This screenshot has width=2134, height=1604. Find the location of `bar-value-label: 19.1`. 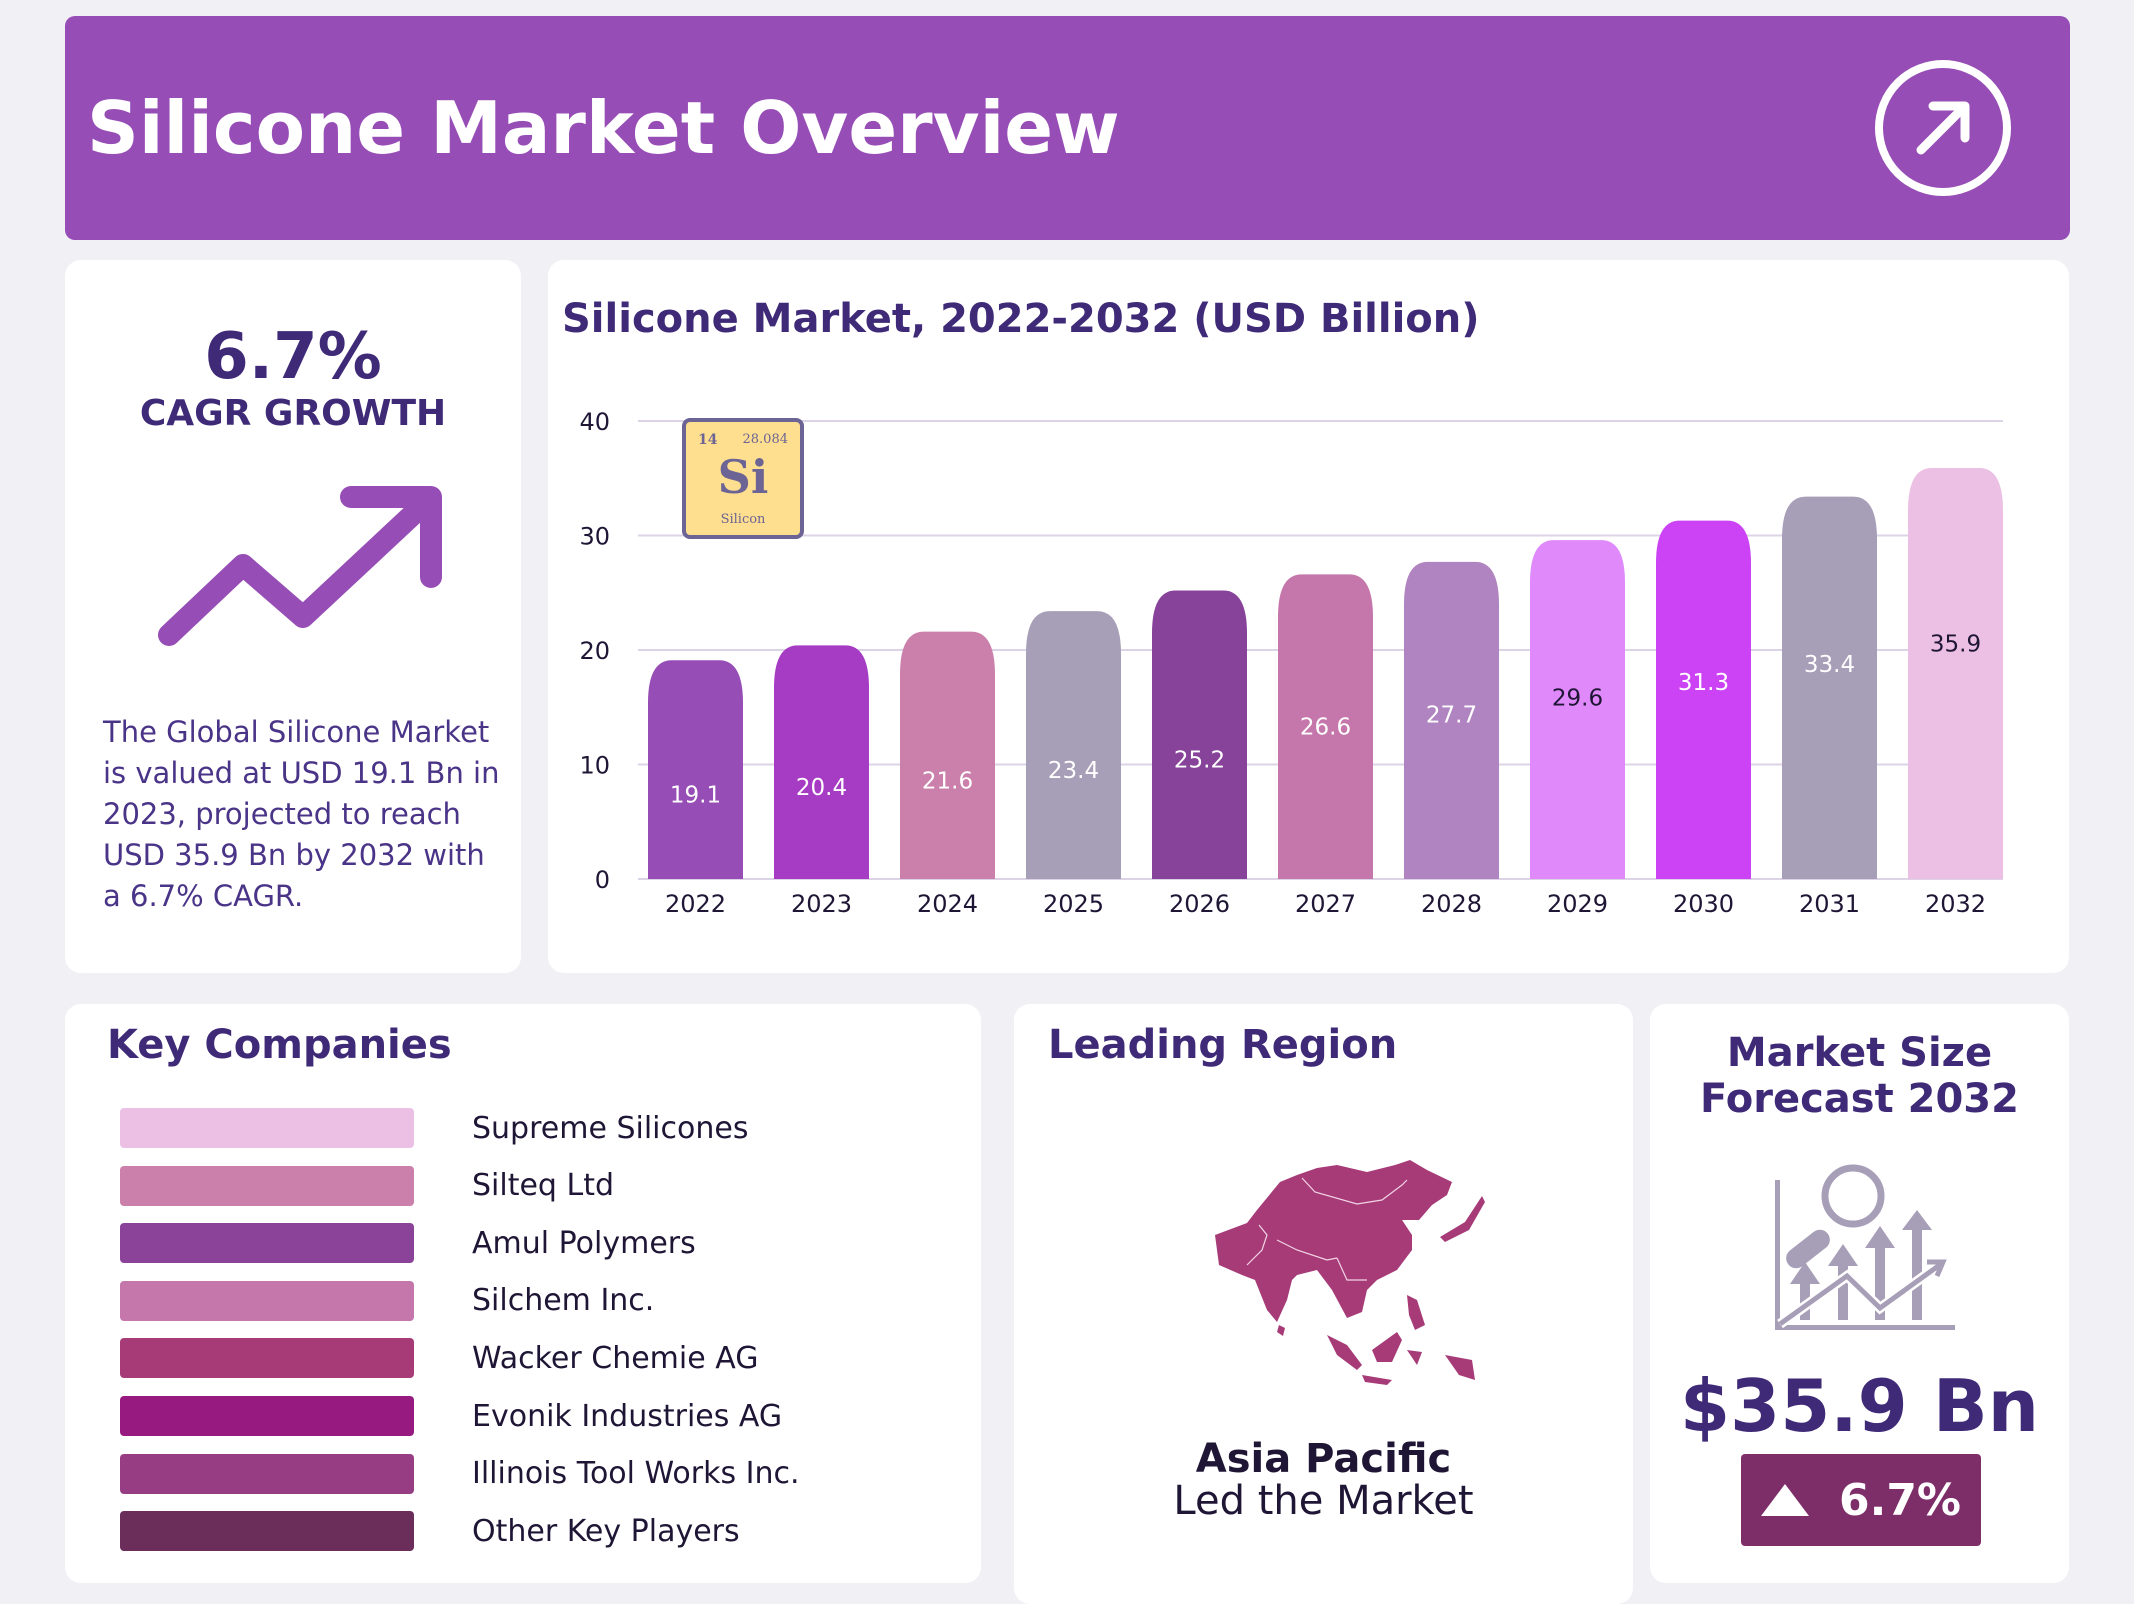

bar-value-label: 19.1 is located at coordinates (695, 796).